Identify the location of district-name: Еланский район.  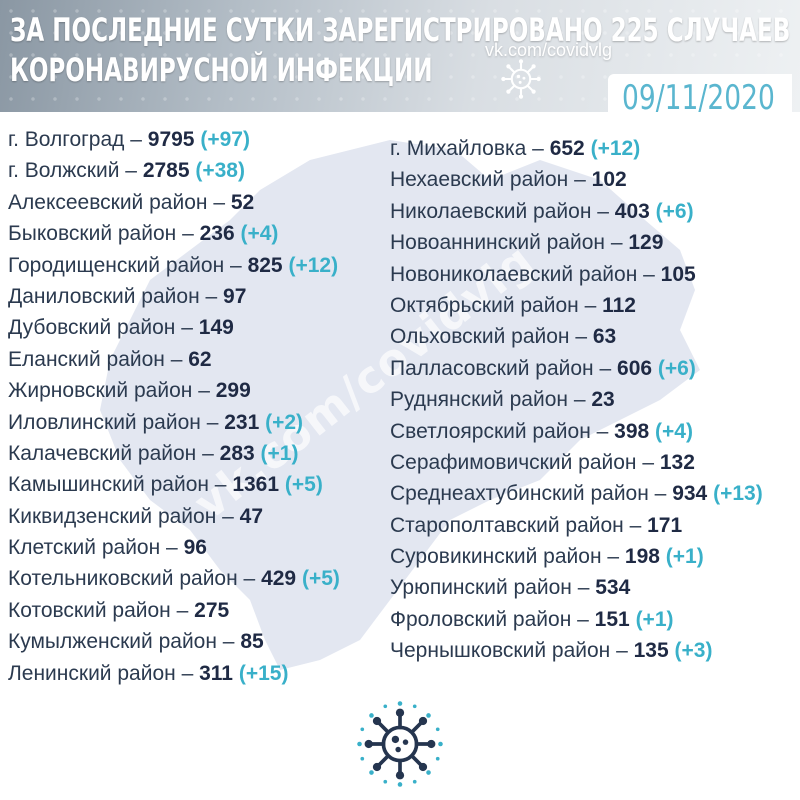
(86, 359).